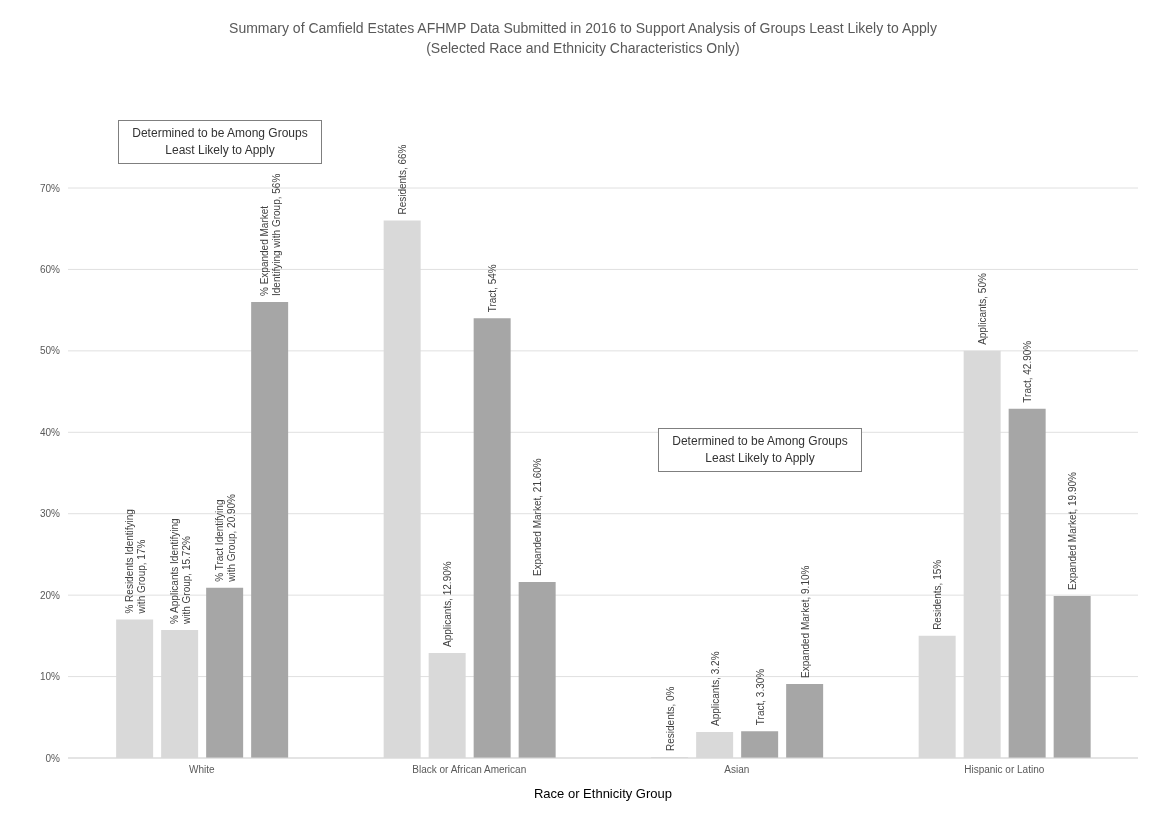 The height and width of the screenshot is (820, 1170). What do you see at coordinates (493, 288) in the screenshot?
I see `data-label: Tract, 54%` at bounding box center [493, 288].